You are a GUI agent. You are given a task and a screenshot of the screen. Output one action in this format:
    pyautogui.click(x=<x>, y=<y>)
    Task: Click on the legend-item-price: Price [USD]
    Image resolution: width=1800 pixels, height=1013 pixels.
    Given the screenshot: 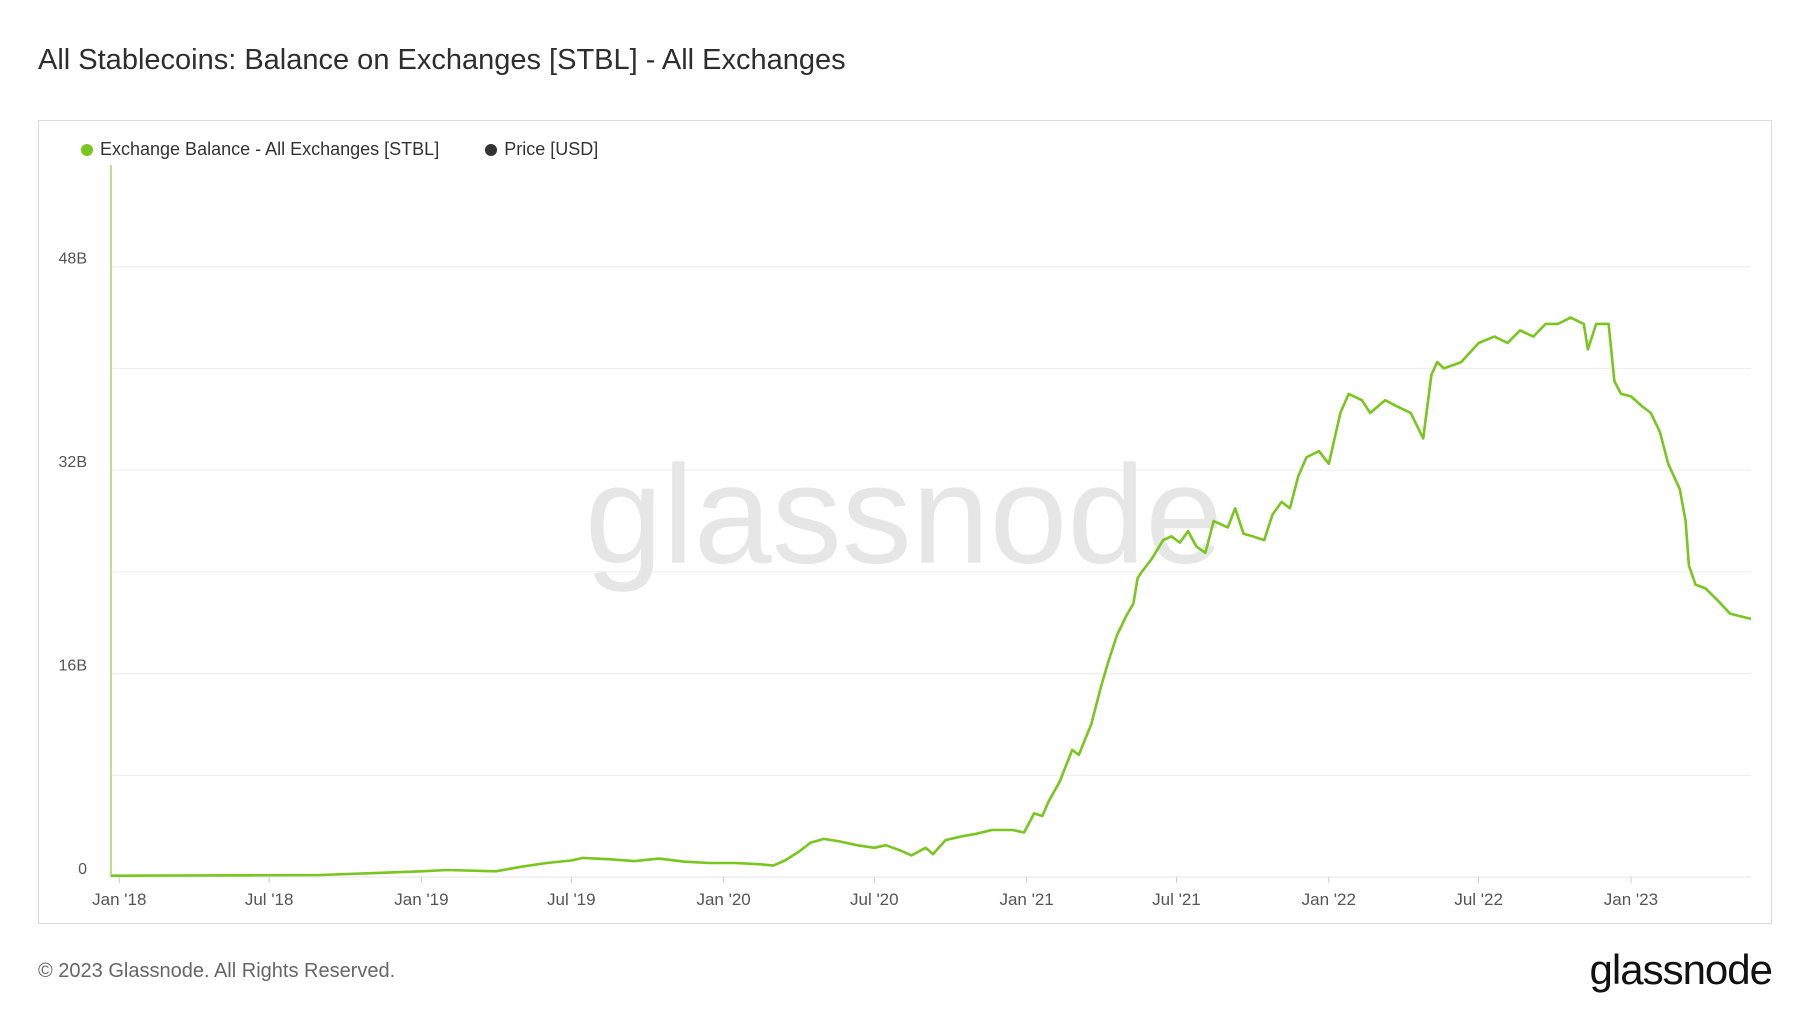 What is the action you would take?
    pyautogui.click(x=541, y=149)
    